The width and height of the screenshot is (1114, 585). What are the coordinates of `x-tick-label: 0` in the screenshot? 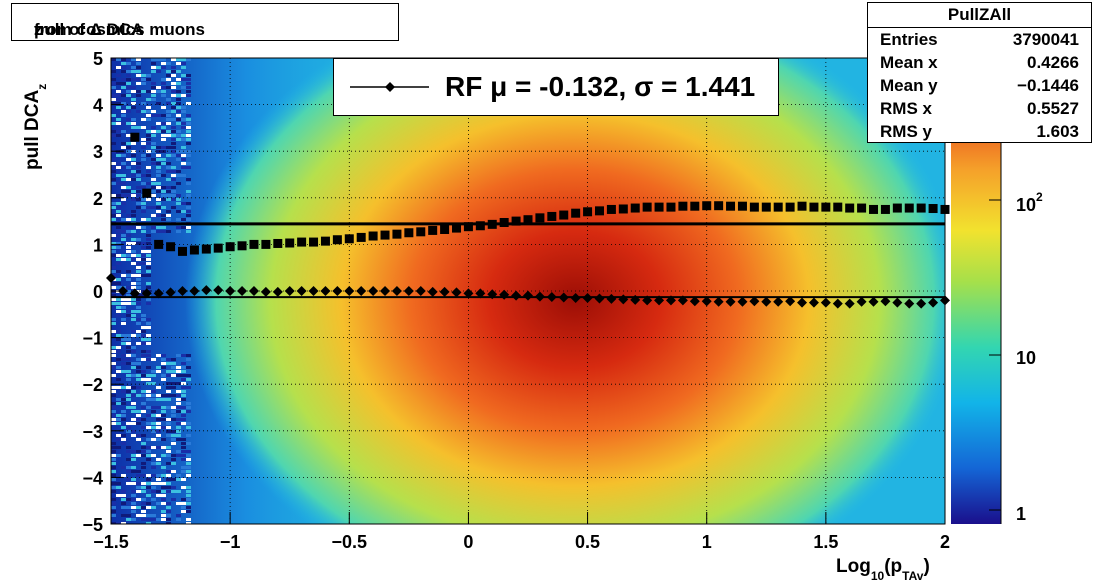 It's located at (468, 542).